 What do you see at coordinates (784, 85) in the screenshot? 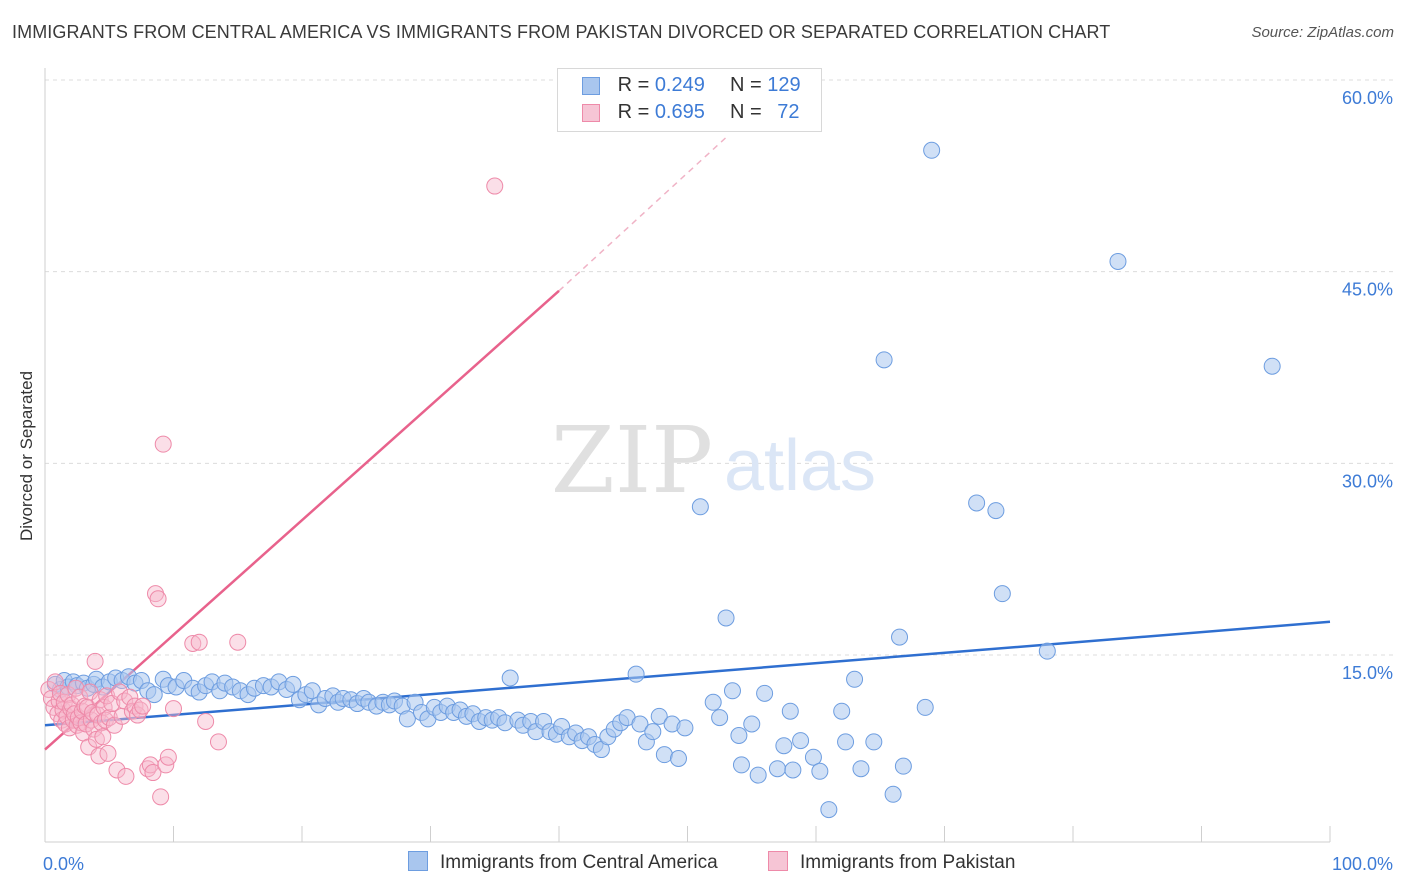
I see `legend-n-value: 129` at bounding box center [784, 85].